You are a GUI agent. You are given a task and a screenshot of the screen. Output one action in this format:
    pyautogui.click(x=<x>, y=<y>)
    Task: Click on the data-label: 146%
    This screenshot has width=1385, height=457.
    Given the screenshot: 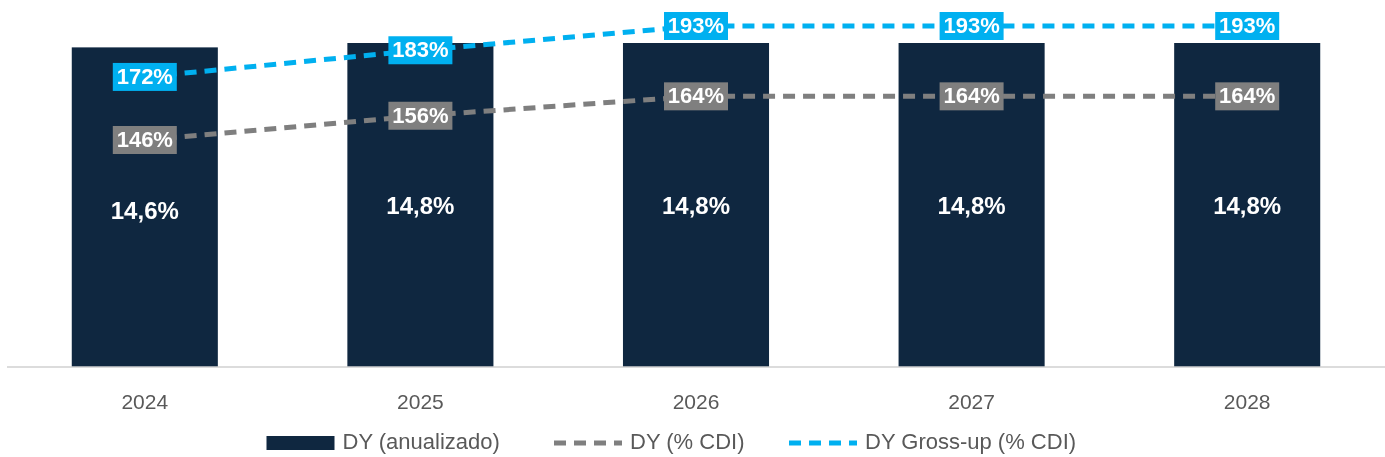 What is the action you would take?
    pyautogui.click(x=144, y=139)
    